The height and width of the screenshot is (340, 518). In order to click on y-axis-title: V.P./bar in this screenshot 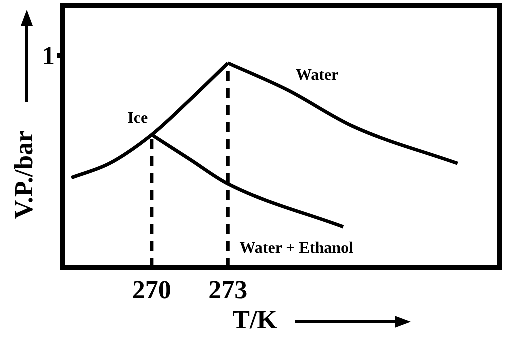, I will do `click(24, 175)`.